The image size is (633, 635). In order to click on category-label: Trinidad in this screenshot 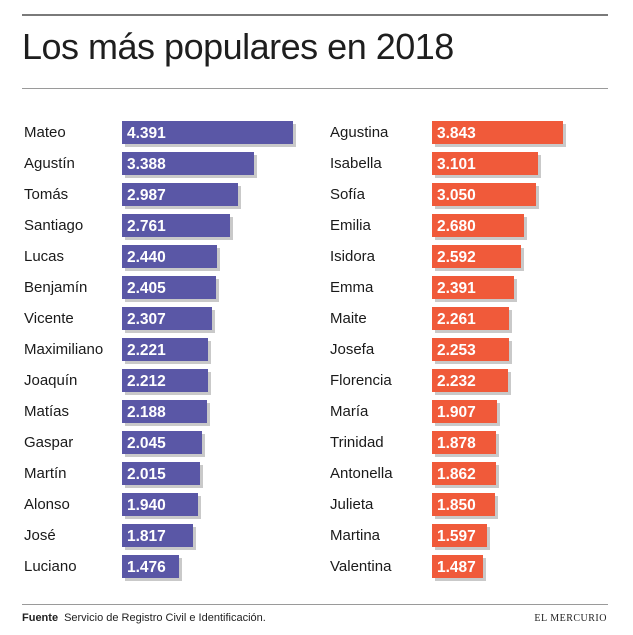, I will do `click(357, 442)`.